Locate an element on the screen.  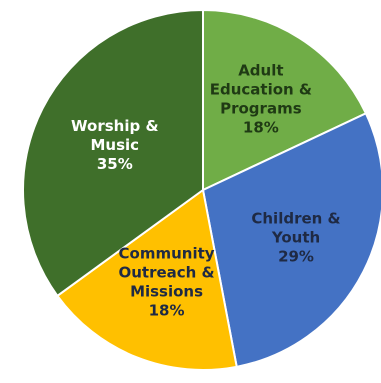
slice-label: Worship & Music 35% is located at coordinates (115, 145).